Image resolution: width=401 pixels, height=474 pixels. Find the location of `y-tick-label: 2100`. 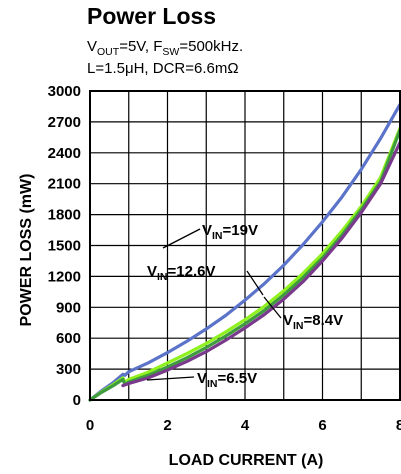

y-tick-label: 2100 is located at coordinates (64, 184).